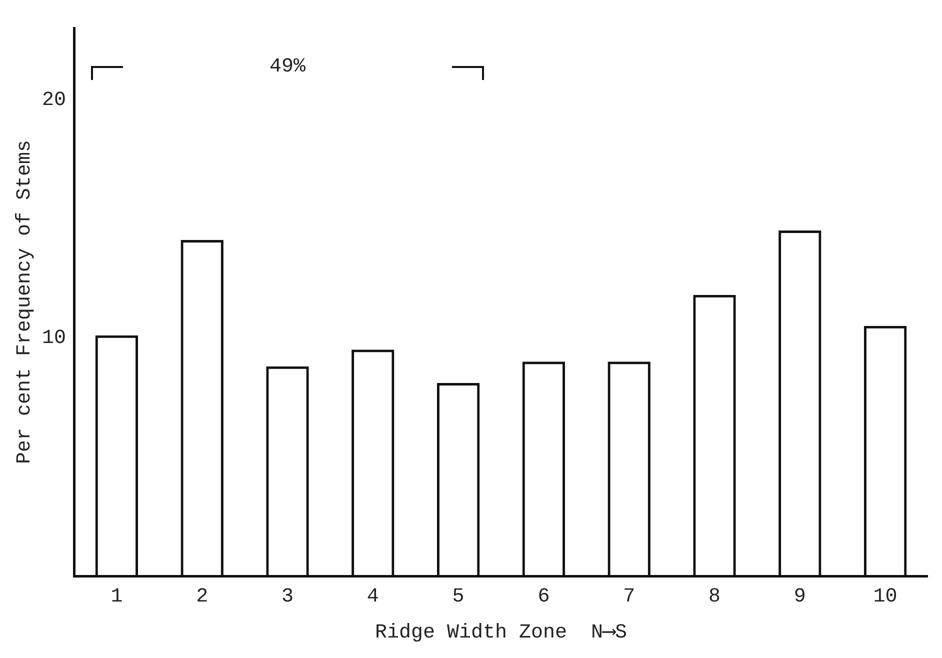 The height and width of the screenshot is (658, 942). What do you see at coordinates (202, 596) in the screenshot?
I see `x-tick-label: 2` at bounding box center [202, 596].